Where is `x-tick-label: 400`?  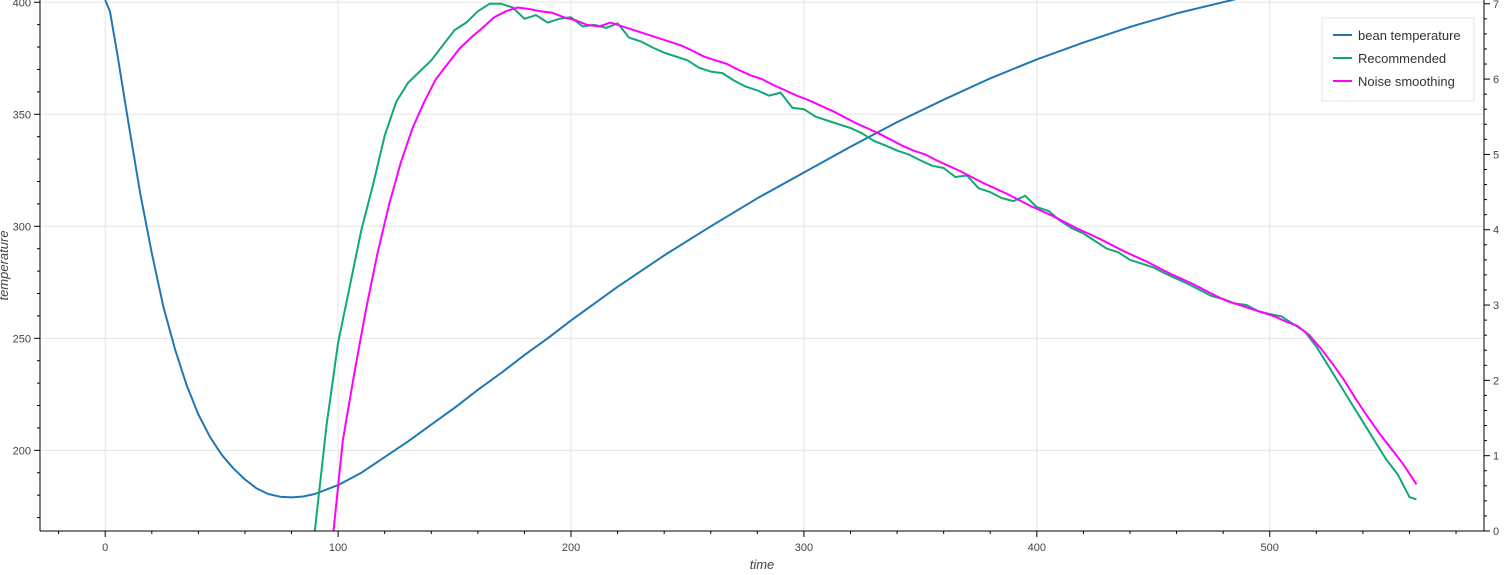
x-tick-label: 400 is located at coordinates (1037, 548).